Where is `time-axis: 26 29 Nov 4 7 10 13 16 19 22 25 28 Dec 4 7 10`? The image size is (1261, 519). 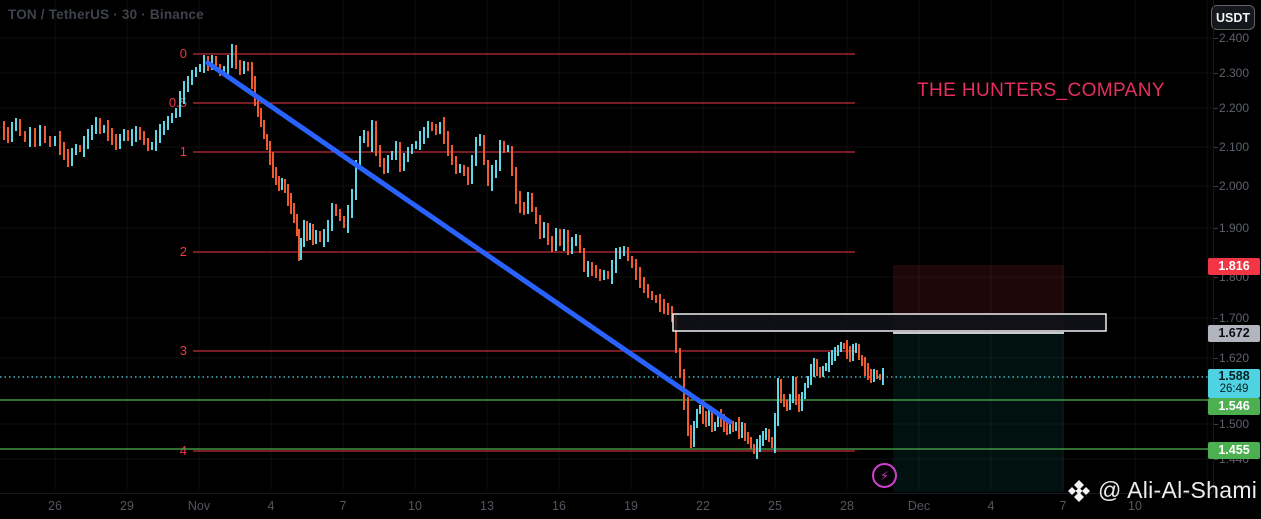
time-axis: 26 29 Nov 4 7 10 13 16 19 22 25 28 Dec 4 7 10 is located at coordinates (606, 506).